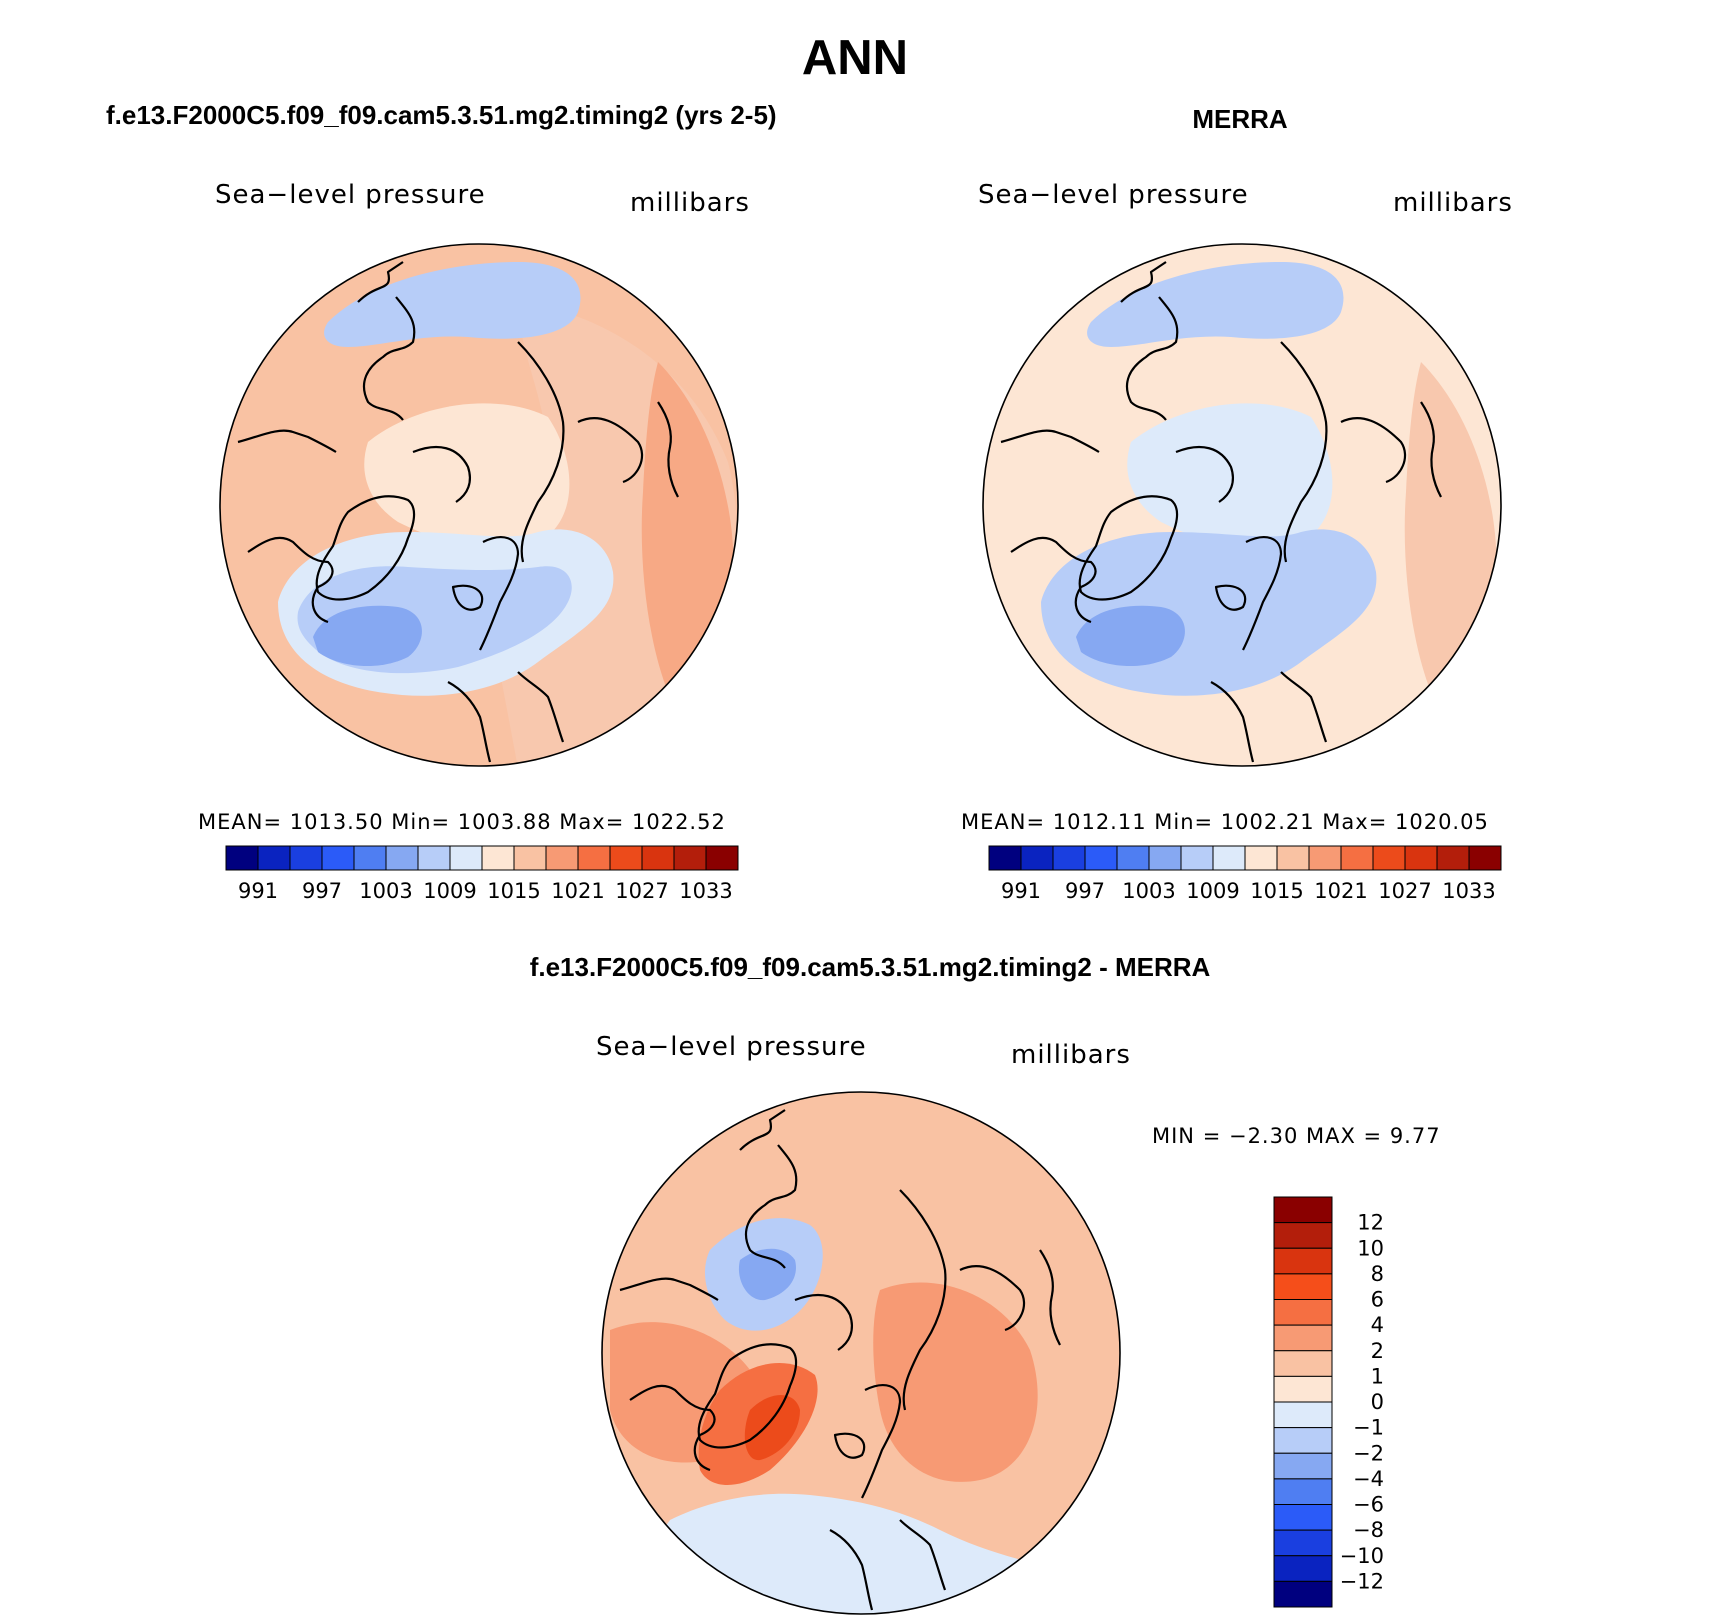 The image size is (1710, 1616). I want to click on contour-region-west-low-core, so click(767, 1274).